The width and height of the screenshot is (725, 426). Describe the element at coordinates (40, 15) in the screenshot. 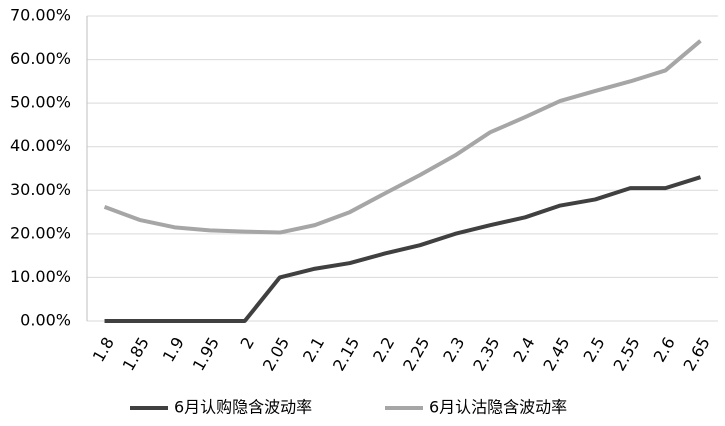

I see `y-tick-label: 70.00%` at that location.